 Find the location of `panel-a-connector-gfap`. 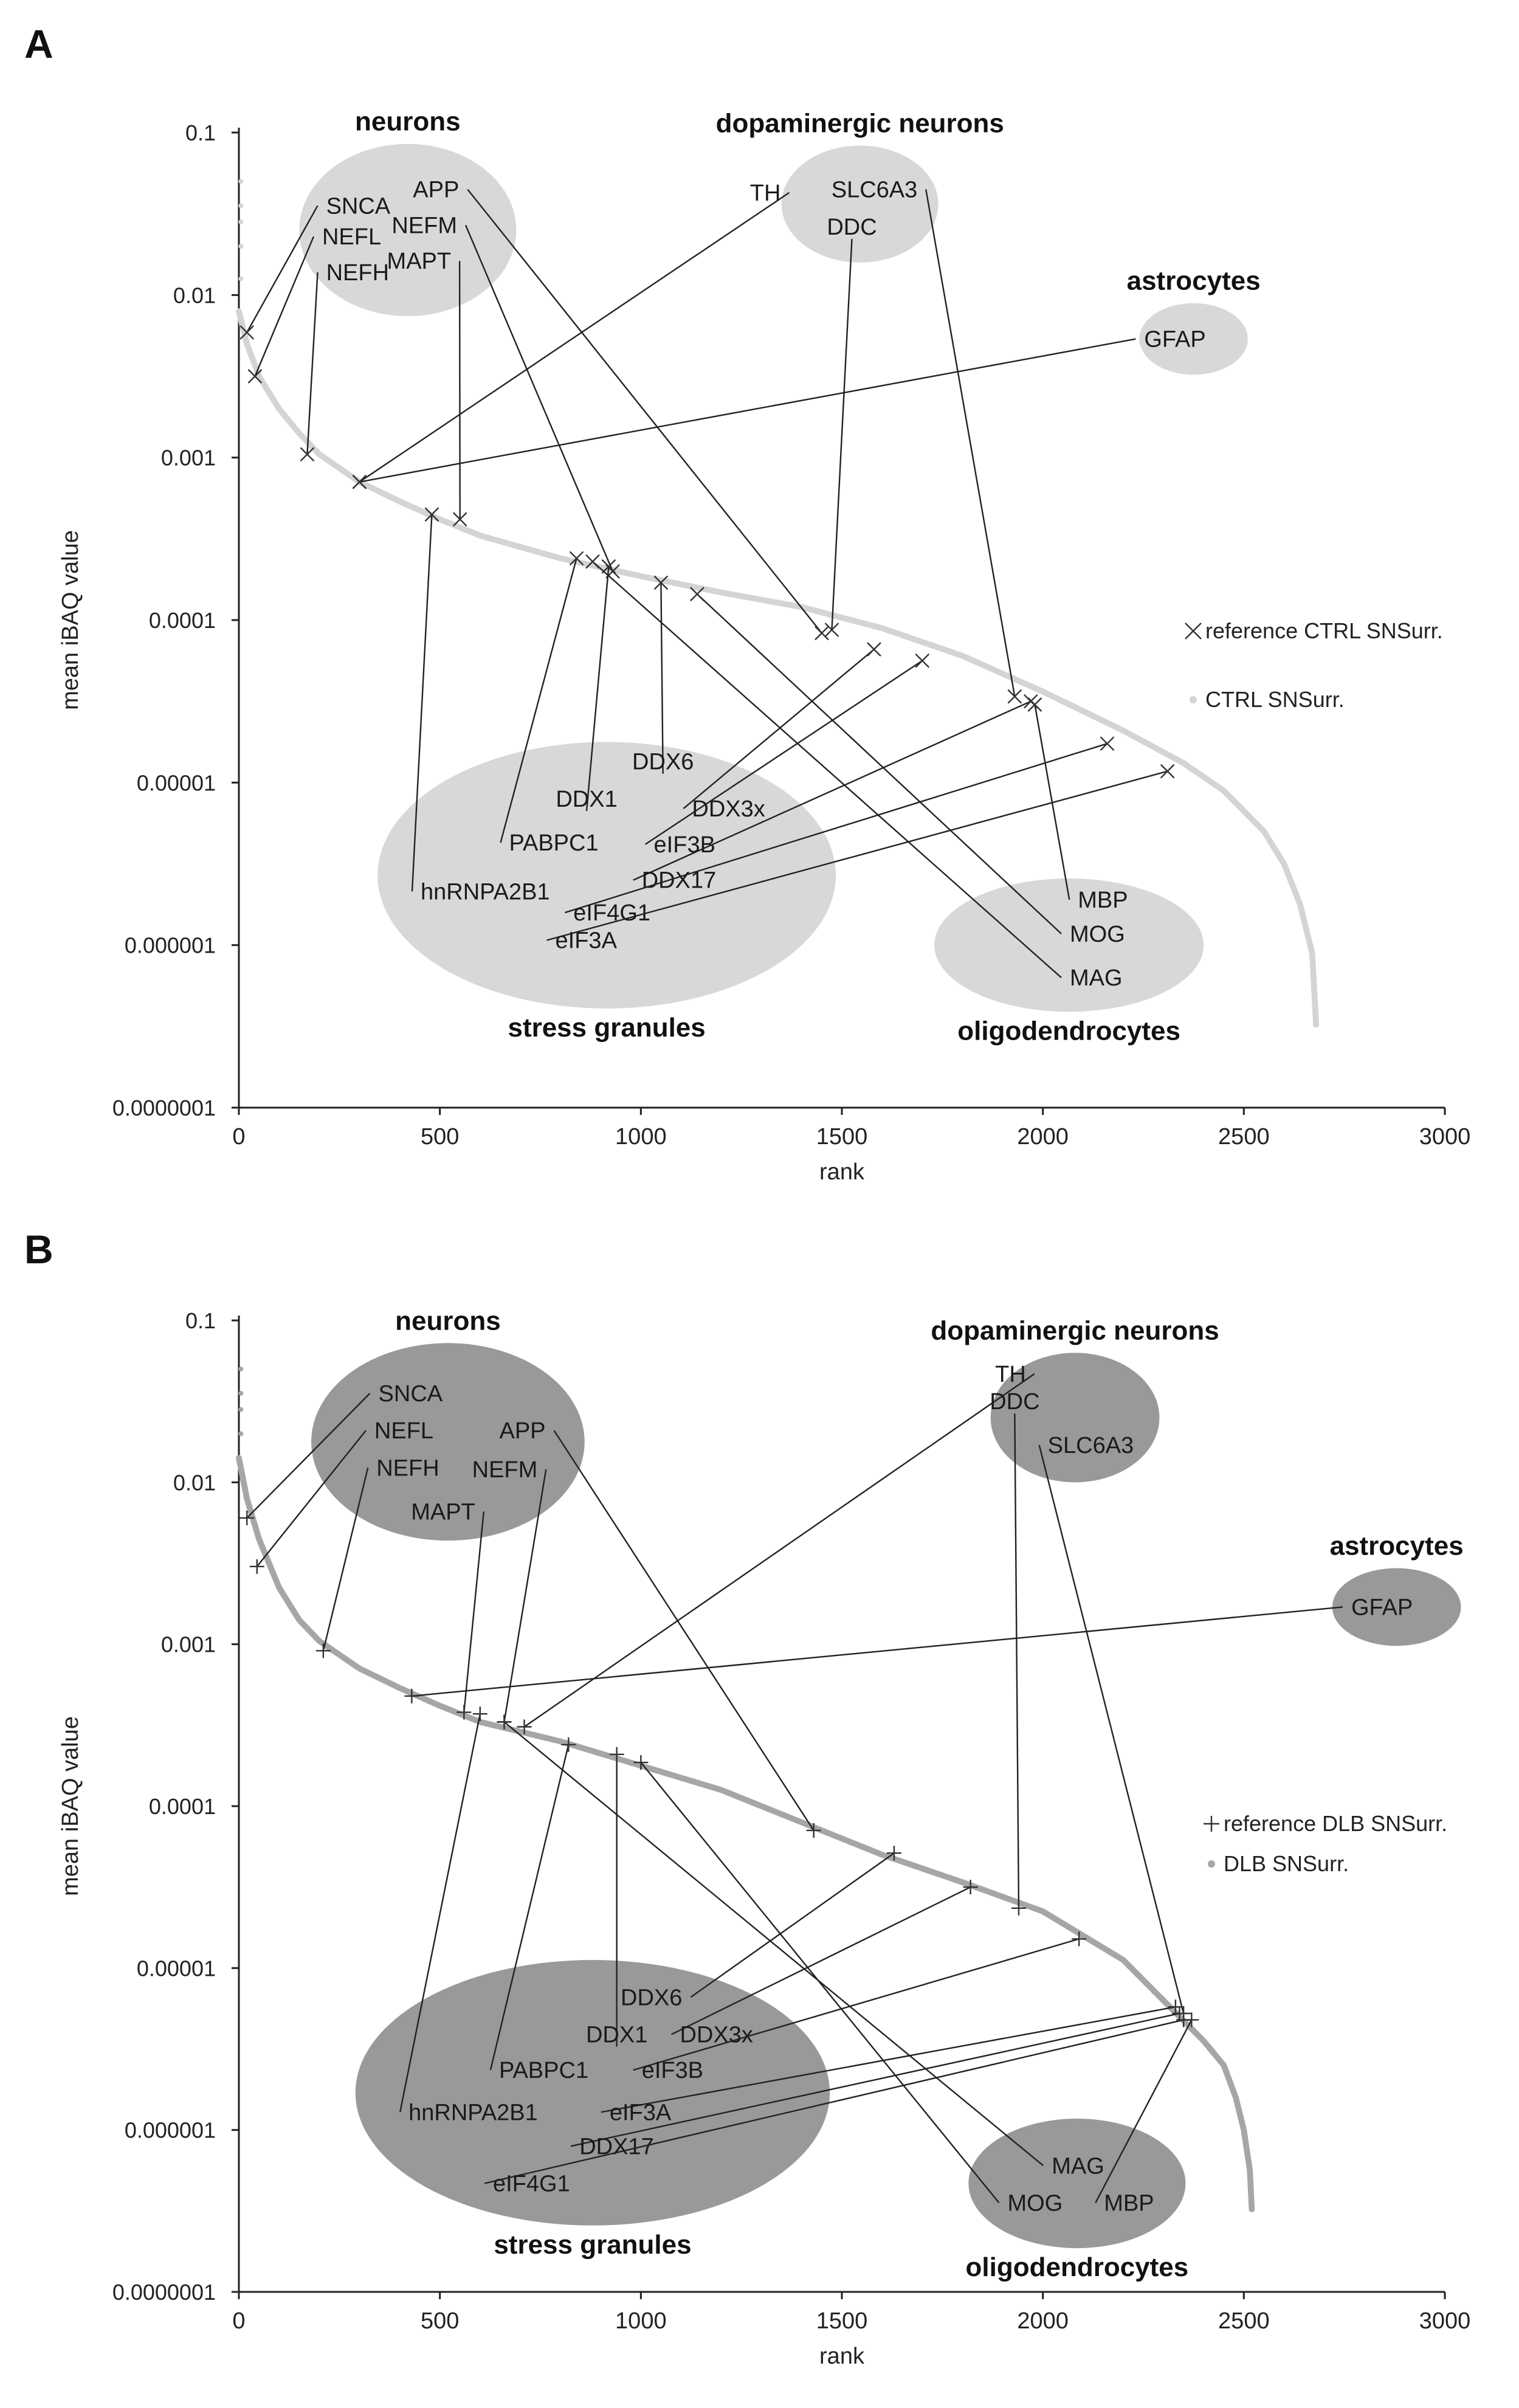

panel-a-connector-gfap is located at coordinates (747, 410).